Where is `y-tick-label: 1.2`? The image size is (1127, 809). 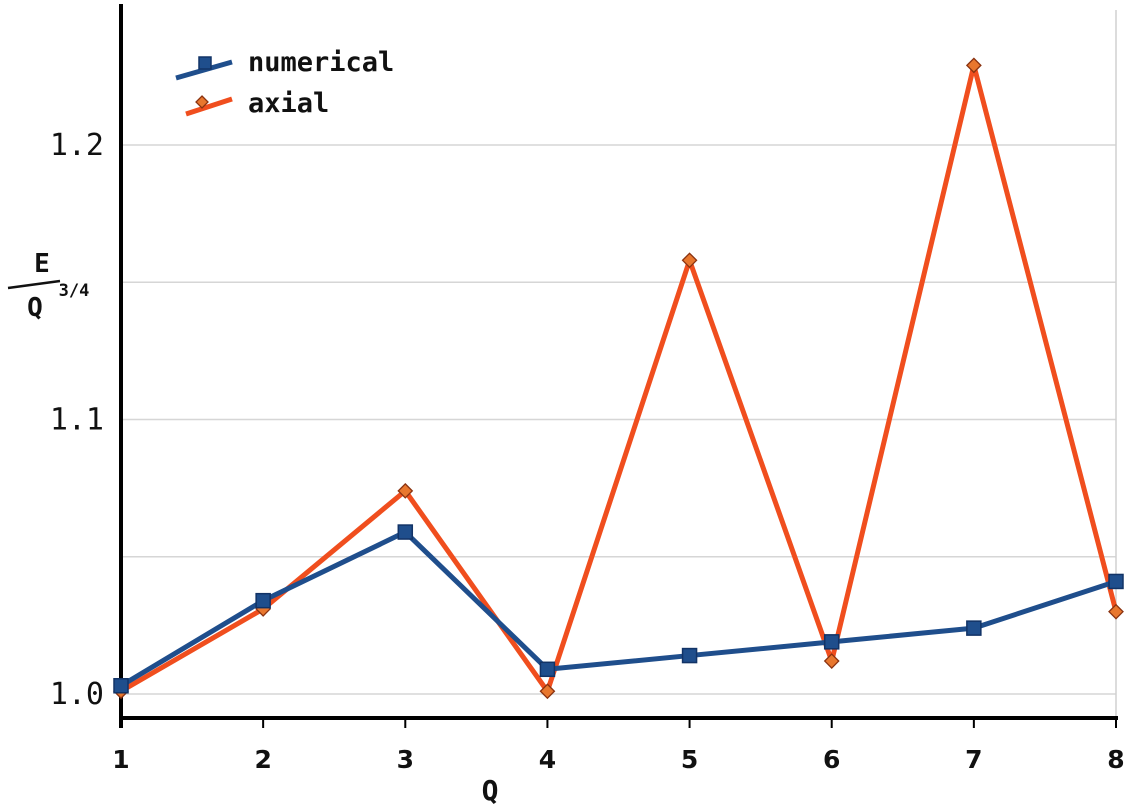 y-tick-label: 1.2 is located at coordinates (77, 145).